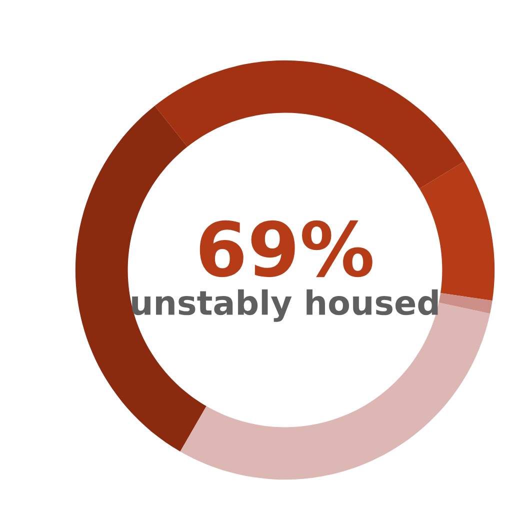  I want to click on text: unstably housed, so click(285, 305).